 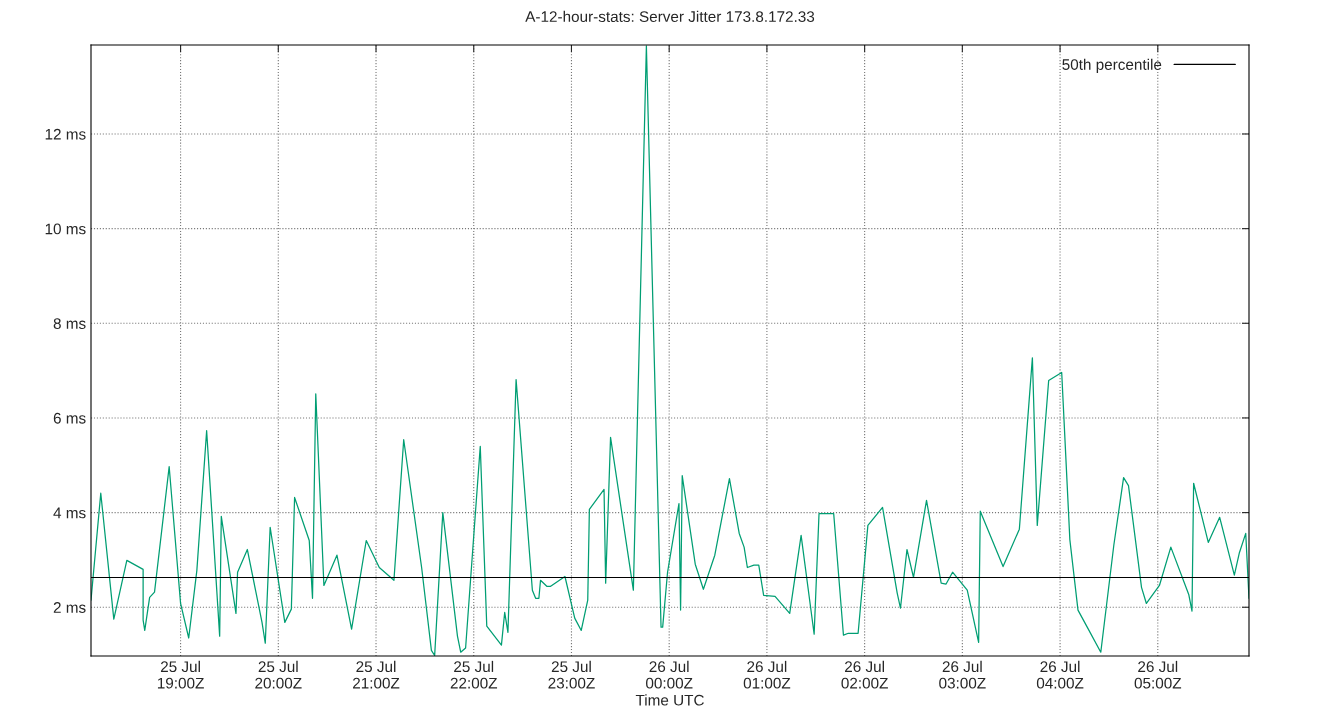 I want to click on y-tick-label: 6 ms, so click(x=69, y=418).